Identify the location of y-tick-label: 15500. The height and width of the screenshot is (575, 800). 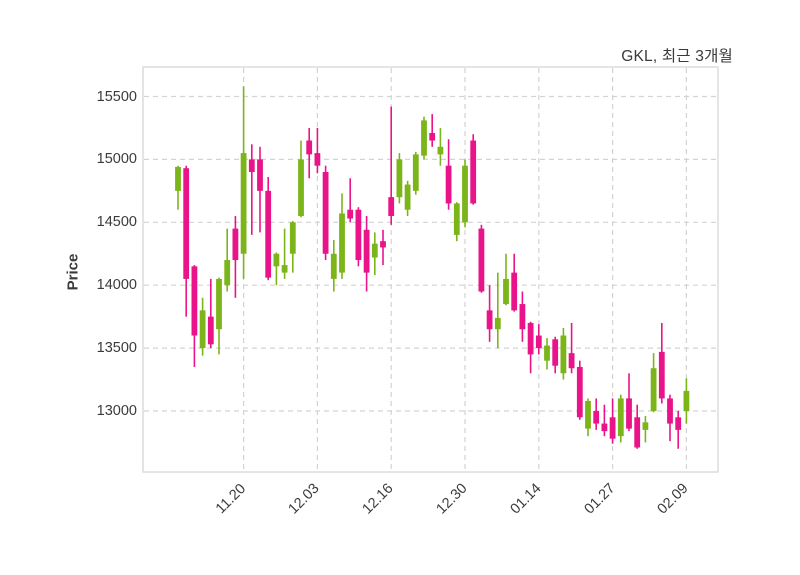
(116, 96).